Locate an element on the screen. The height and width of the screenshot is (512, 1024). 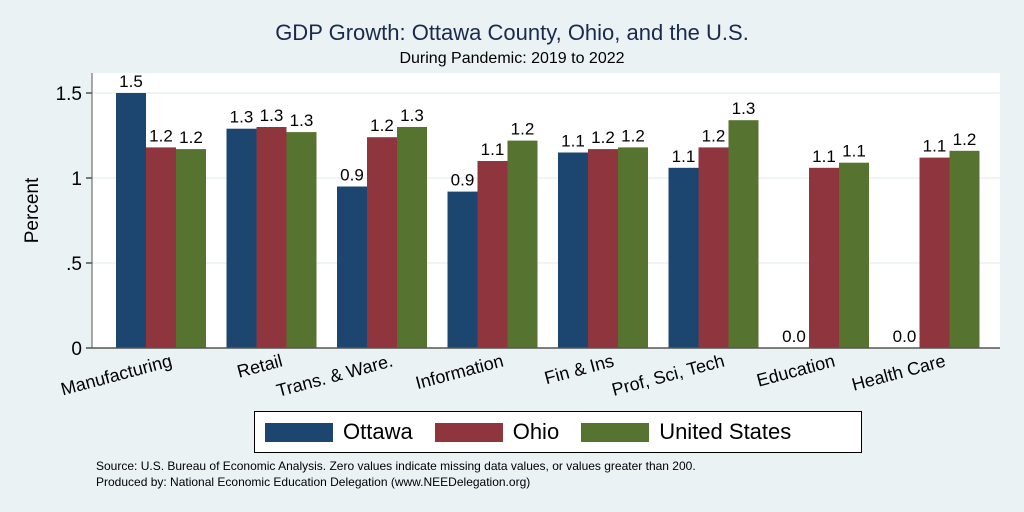
legend-swatch-ottawa is located at coordinates (299, 432).